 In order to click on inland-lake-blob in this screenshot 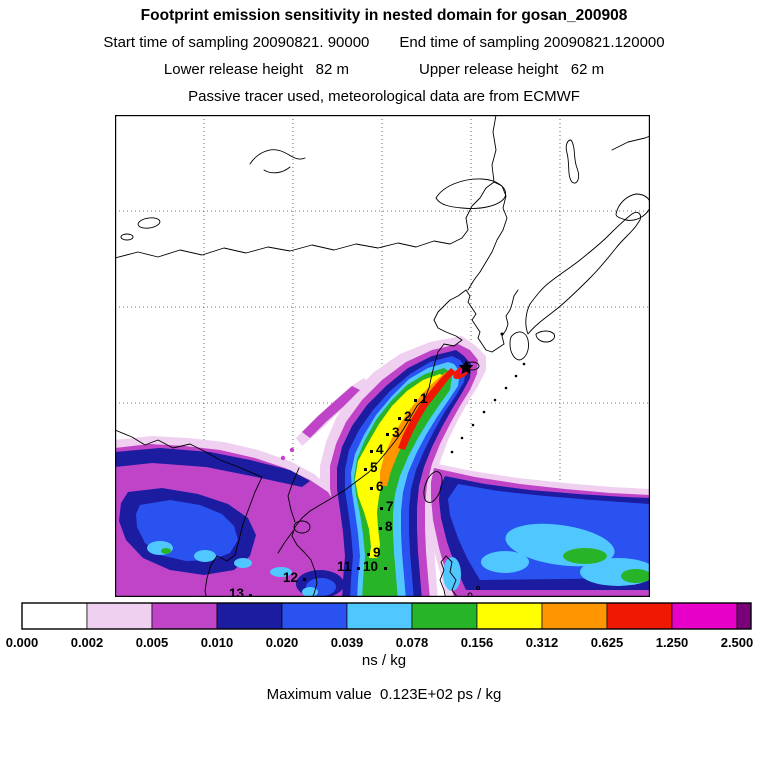, I will do `click(470, 193)`.